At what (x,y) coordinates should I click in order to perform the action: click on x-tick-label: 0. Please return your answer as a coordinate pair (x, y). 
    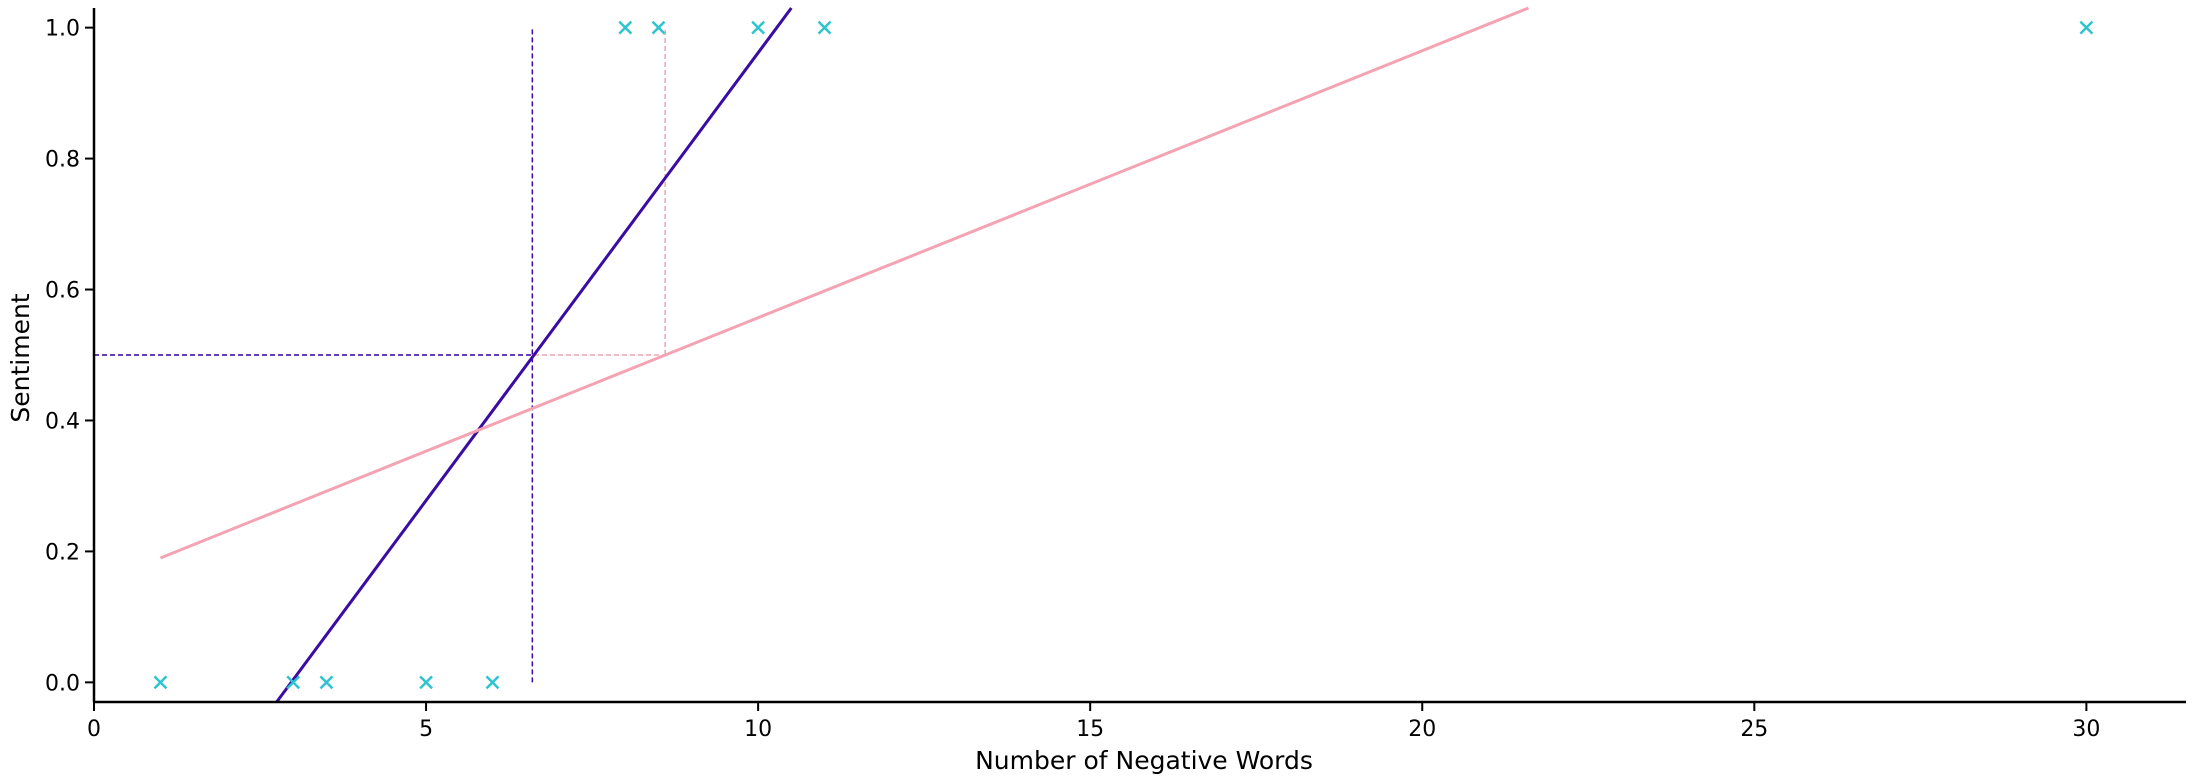
    Looking at the image, I should click on (94, 729).